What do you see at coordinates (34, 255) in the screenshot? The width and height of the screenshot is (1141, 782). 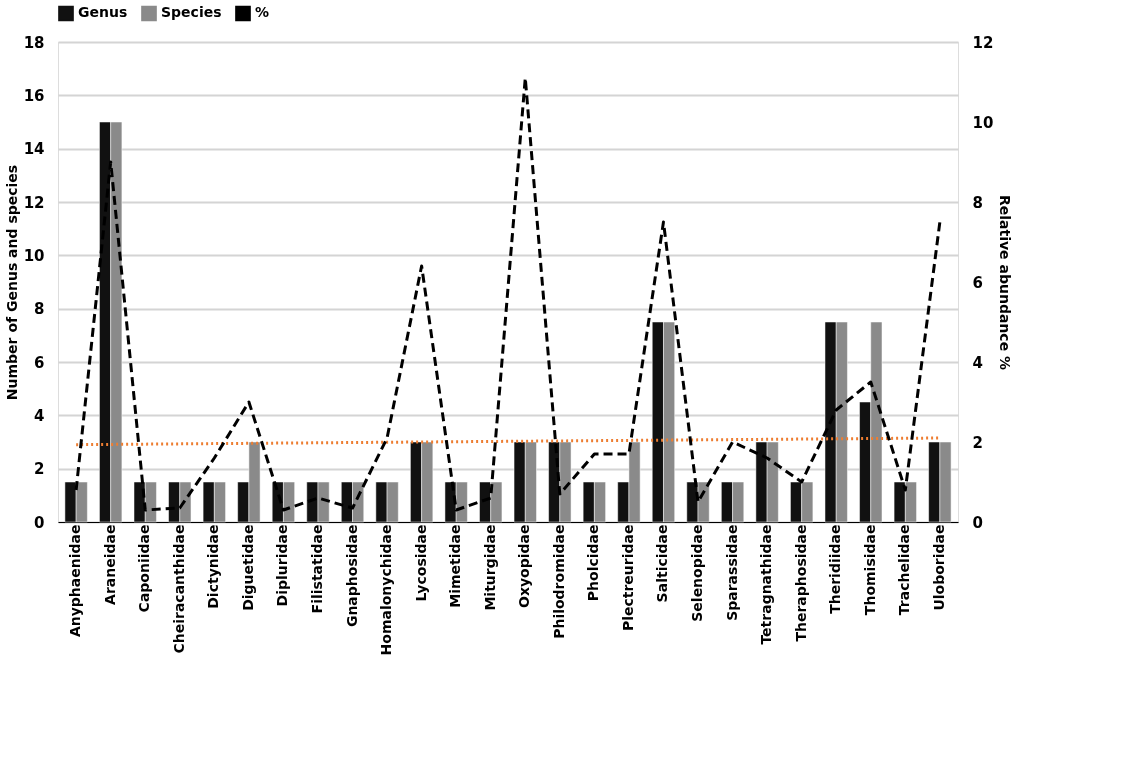 I see `y-tick-label: 10` at bounding box center [34, 255].